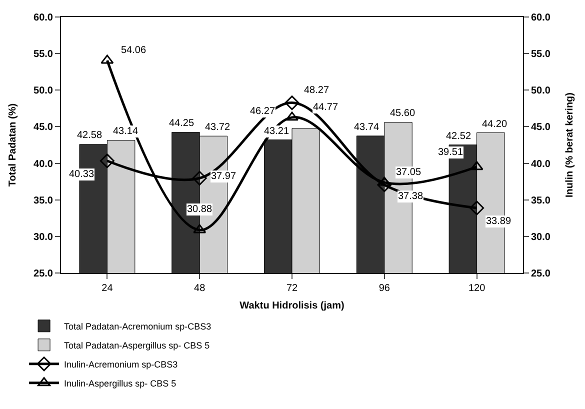  Describe the element at coordinates (44, 128) in the screenshot. I see `y-tick-label: 45.0` at that location.